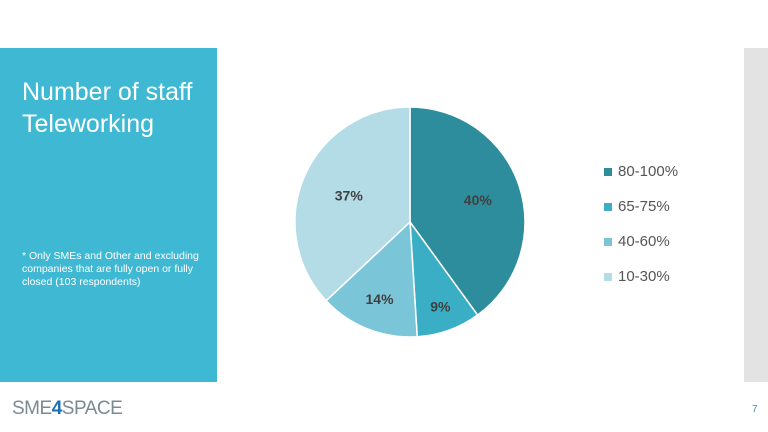 The image size is (768, 432). I want to click on data-label: 37%, so click(349, 196).